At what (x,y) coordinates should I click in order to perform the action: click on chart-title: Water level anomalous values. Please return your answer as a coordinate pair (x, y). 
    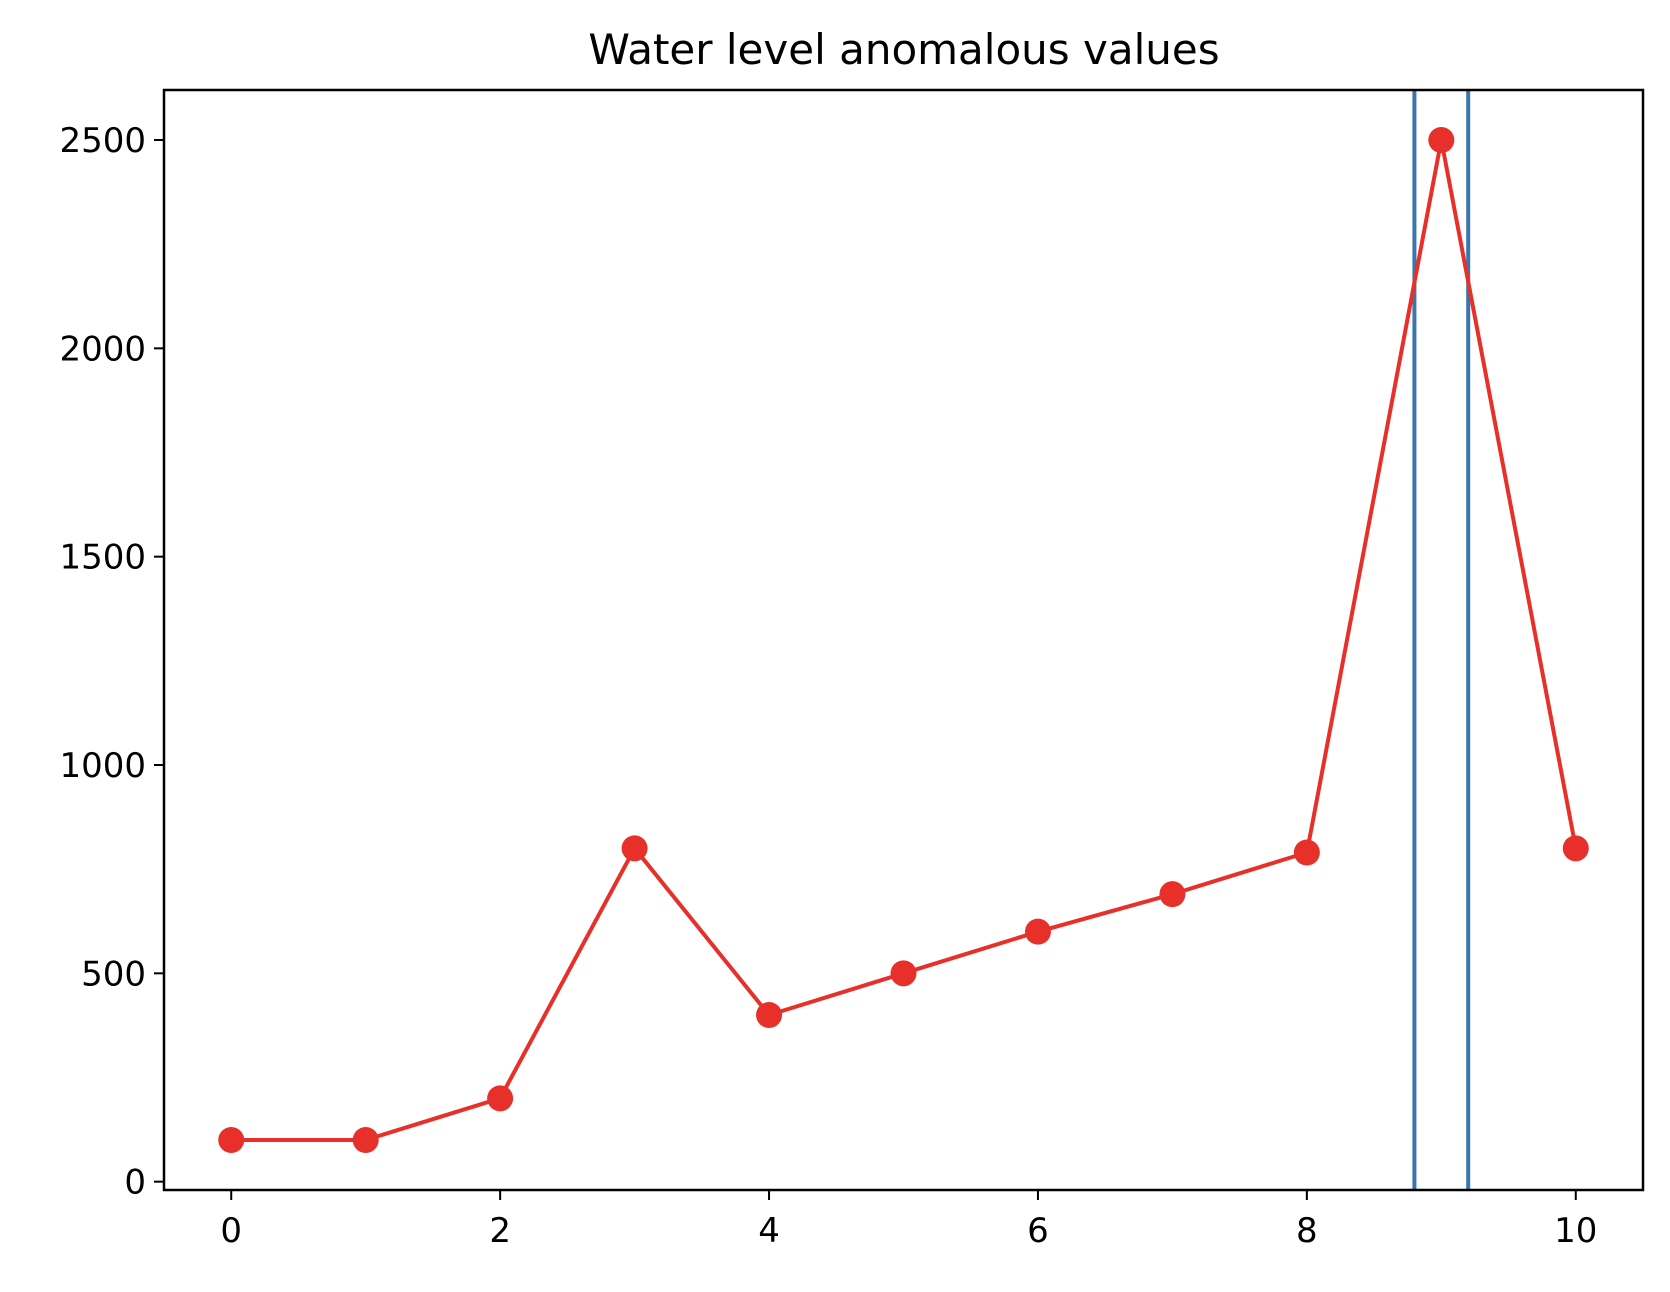
    Looking at the image, I should click on (903, 49).